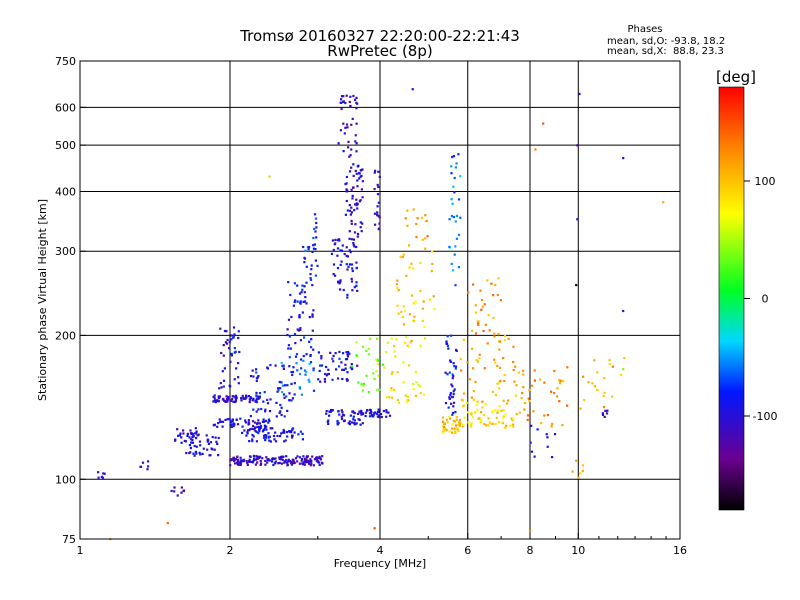 Image resolution: width=800 pixels, height=600 pixels. What do you see at coordinates (42, 300) in the screenshot?
I see `y-axis-label: Stationary phase Virtual Height [km]` at bounding box center [42, 300].